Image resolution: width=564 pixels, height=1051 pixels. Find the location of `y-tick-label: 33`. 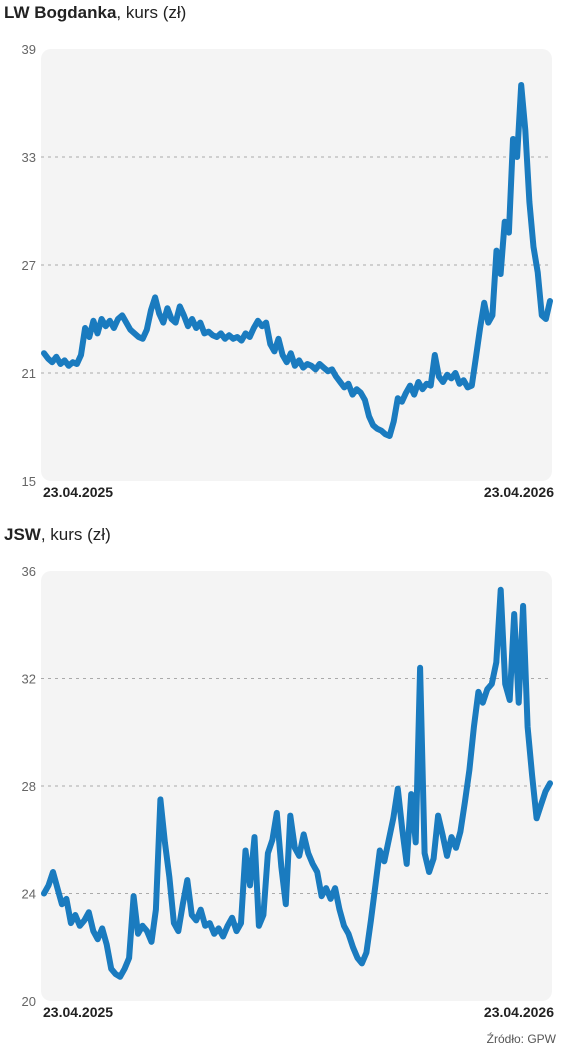

y-tick-label: 33 is located at coordinates (29, 157).